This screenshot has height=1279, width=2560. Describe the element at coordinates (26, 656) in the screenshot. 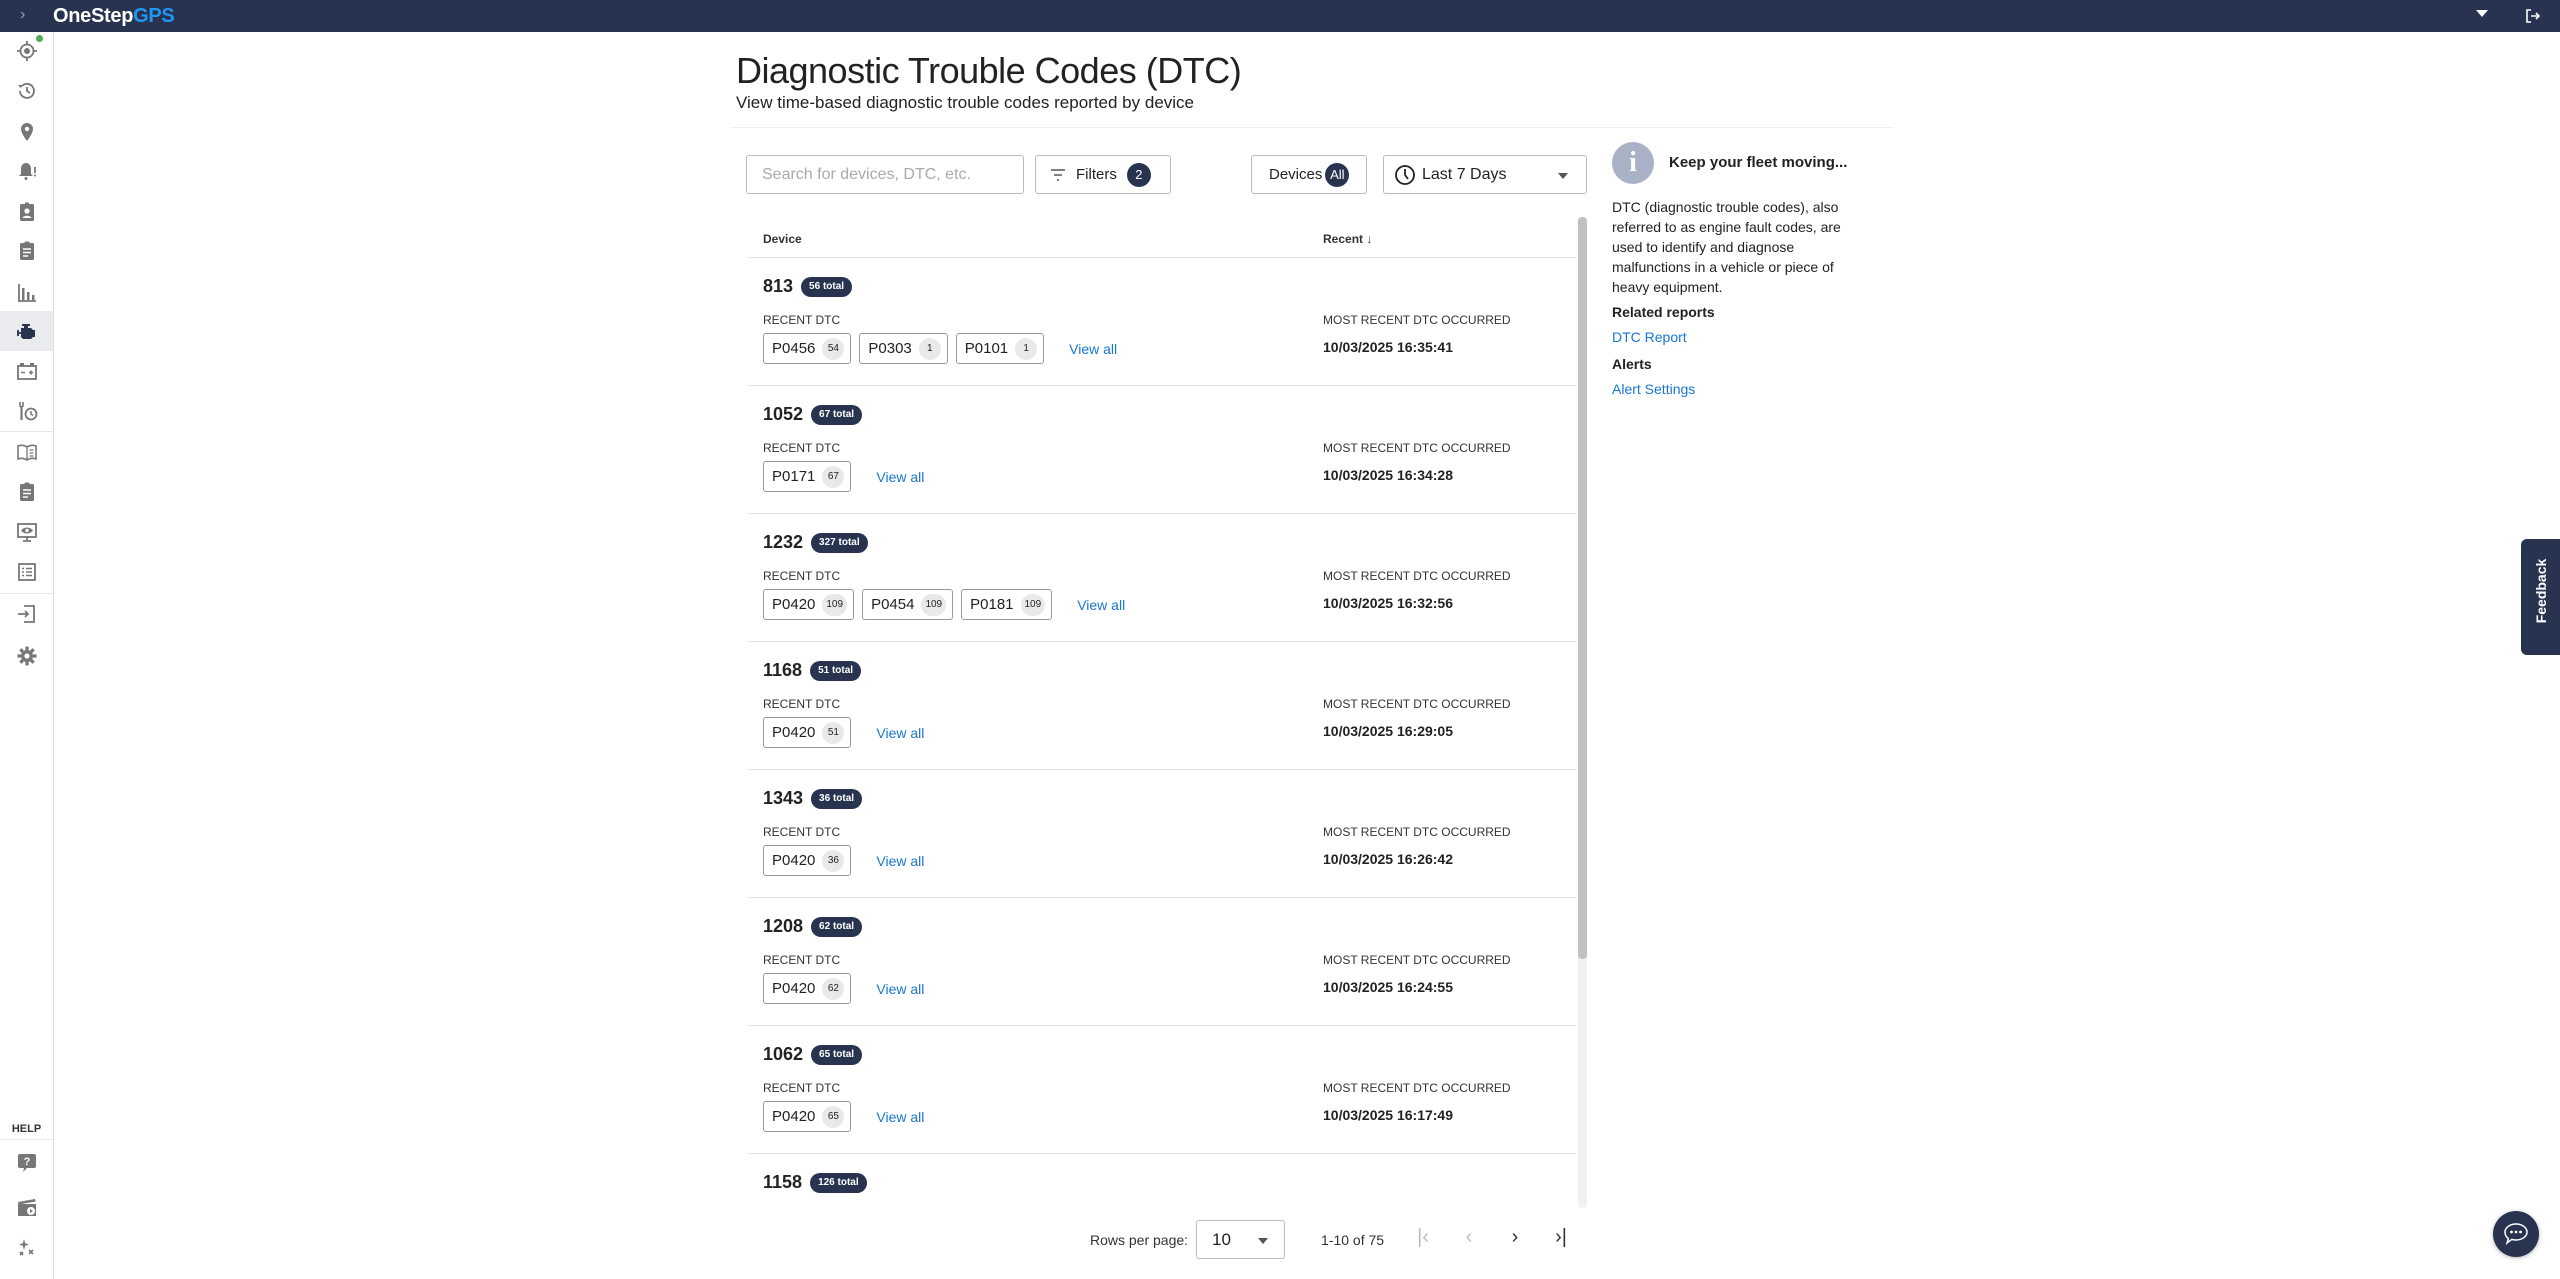

I see `sidebar-item-settings` at that location.